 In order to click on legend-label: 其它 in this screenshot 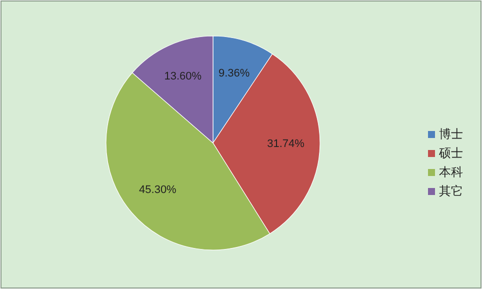, I will do `click(451, 191)`.